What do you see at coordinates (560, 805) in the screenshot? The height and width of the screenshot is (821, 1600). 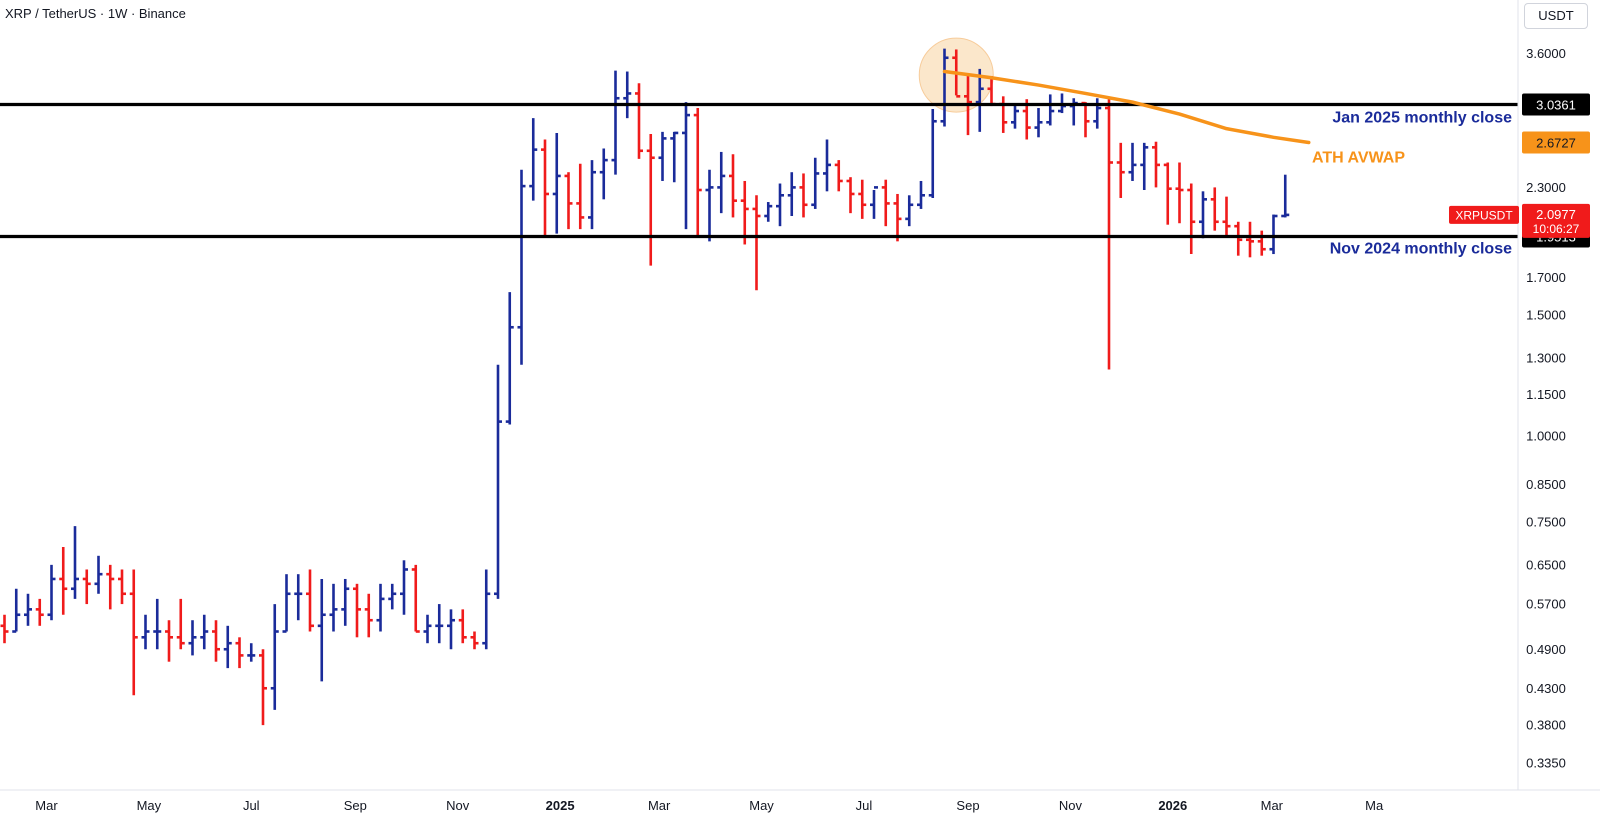 I see `x-tick-label: 2025` at bounding box center [560, 805].